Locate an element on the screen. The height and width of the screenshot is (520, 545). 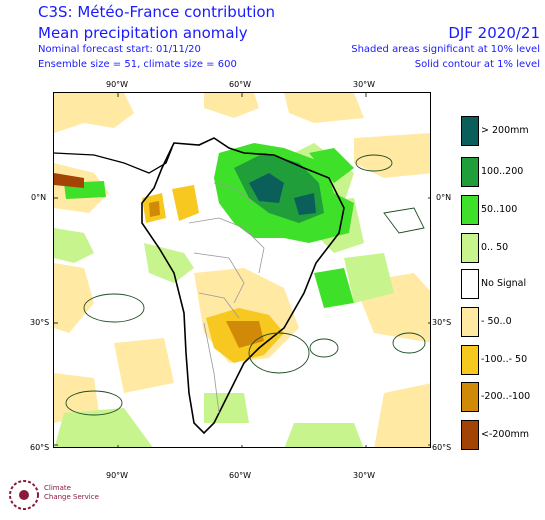
lon-top-30w: 30°W is located at coordinates (364, 84).